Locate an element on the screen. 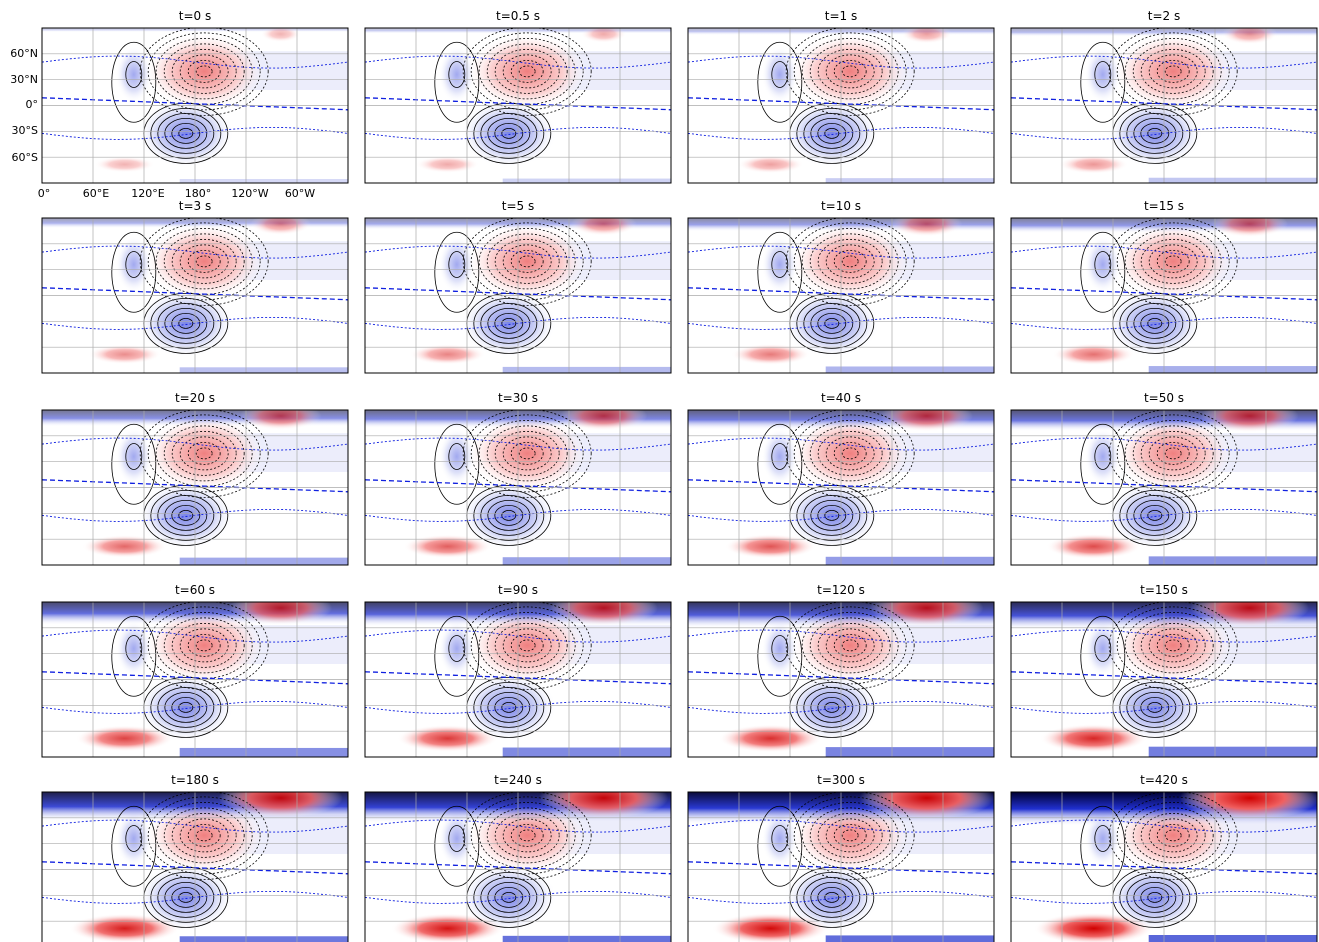 The image size is (1319, 942). panel-title: t=90 s is located at coordinates (518, 590).